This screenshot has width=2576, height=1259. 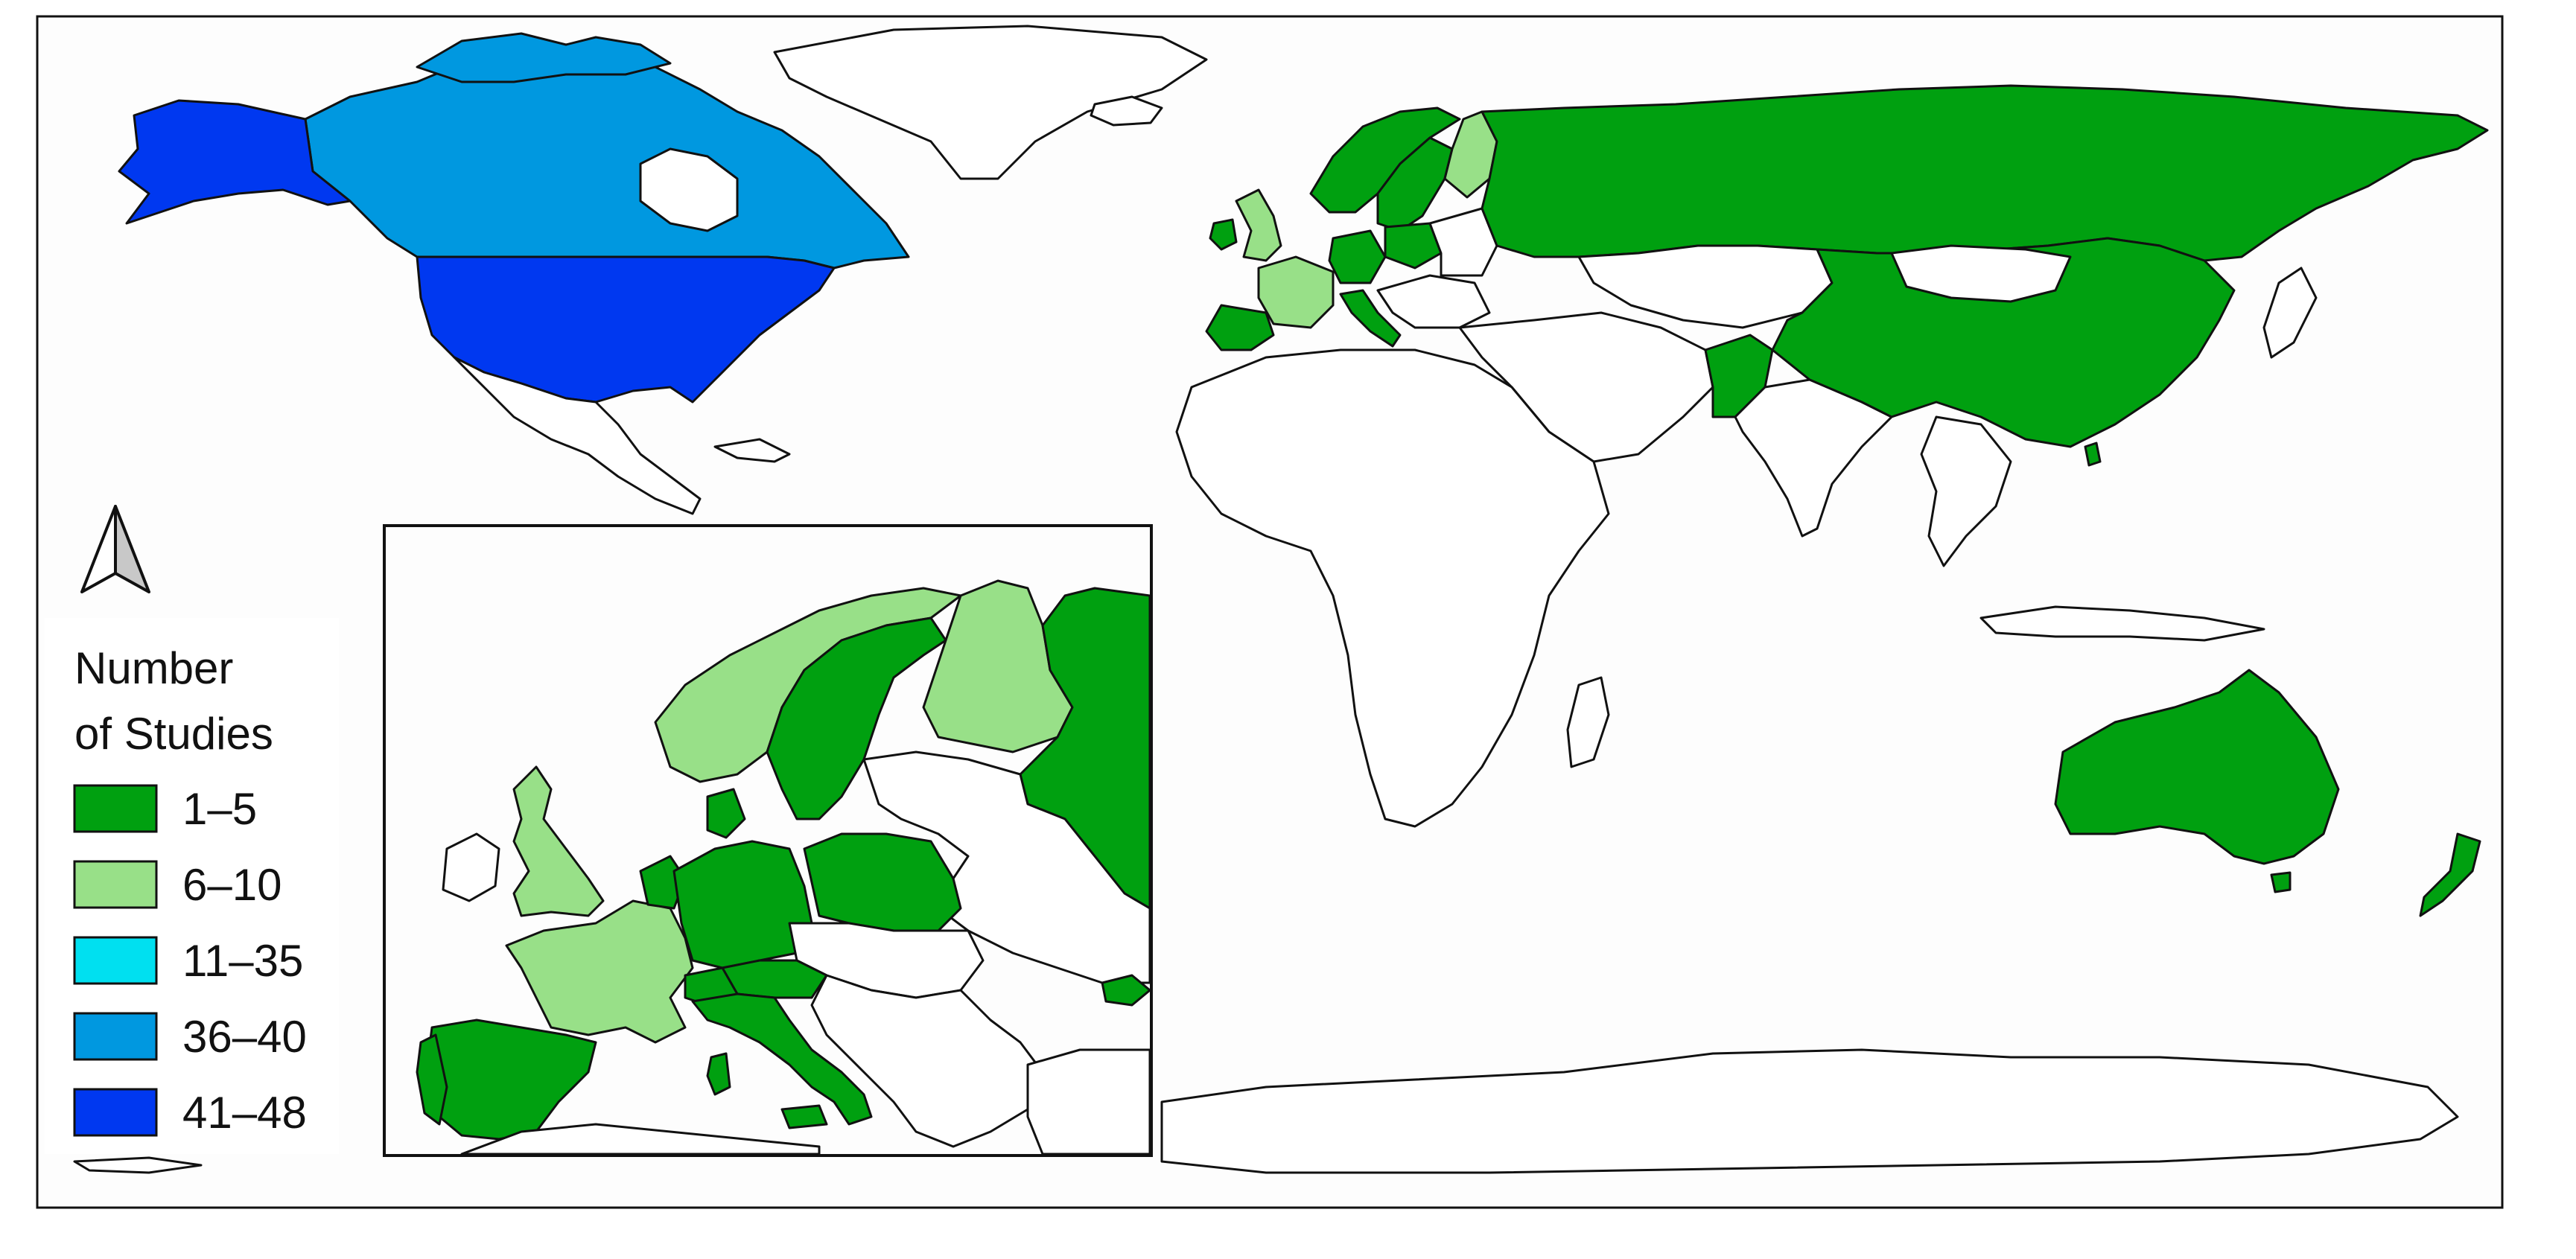 I want to click on legend-title-line1: Number, so click(x=153, y=668).